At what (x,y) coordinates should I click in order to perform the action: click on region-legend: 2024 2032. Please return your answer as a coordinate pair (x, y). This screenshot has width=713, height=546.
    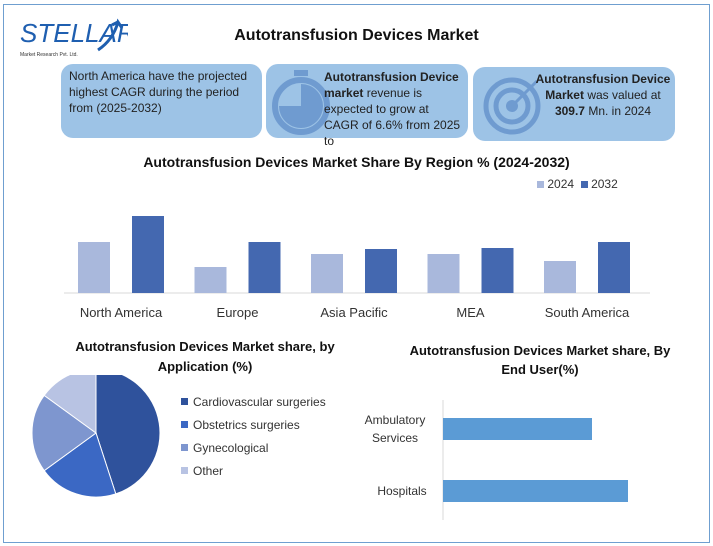
    Looking at the image, I should click on (577, 184).